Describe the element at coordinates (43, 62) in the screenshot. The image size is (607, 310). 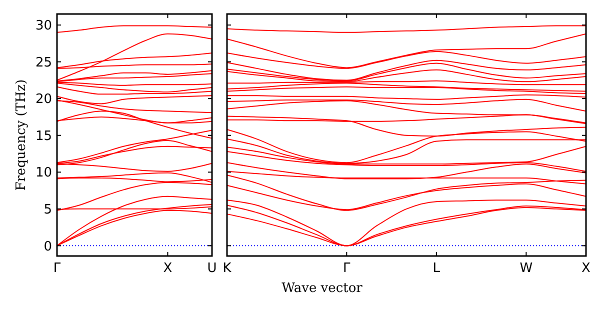
I see `y-tick-label: 25` at that location.